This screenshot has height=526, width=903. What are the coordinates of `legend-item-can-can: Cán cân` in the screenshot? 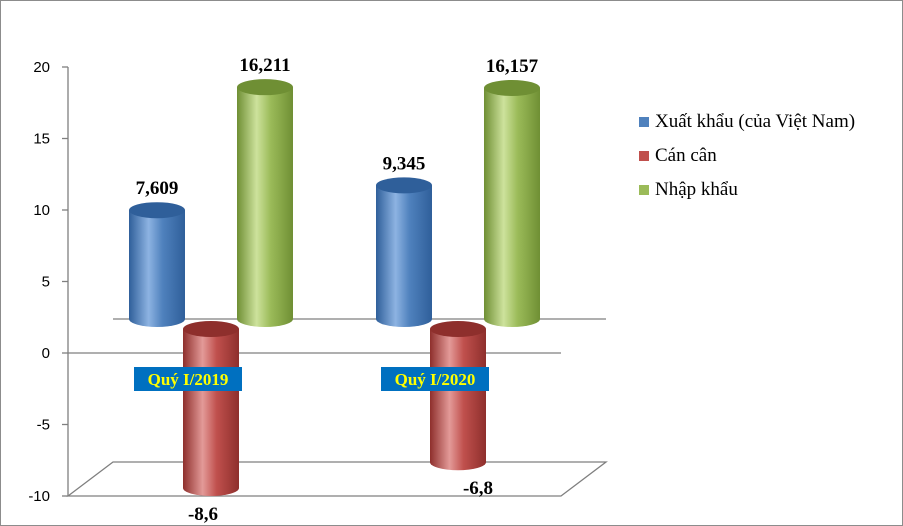 It's located at (747, 156).